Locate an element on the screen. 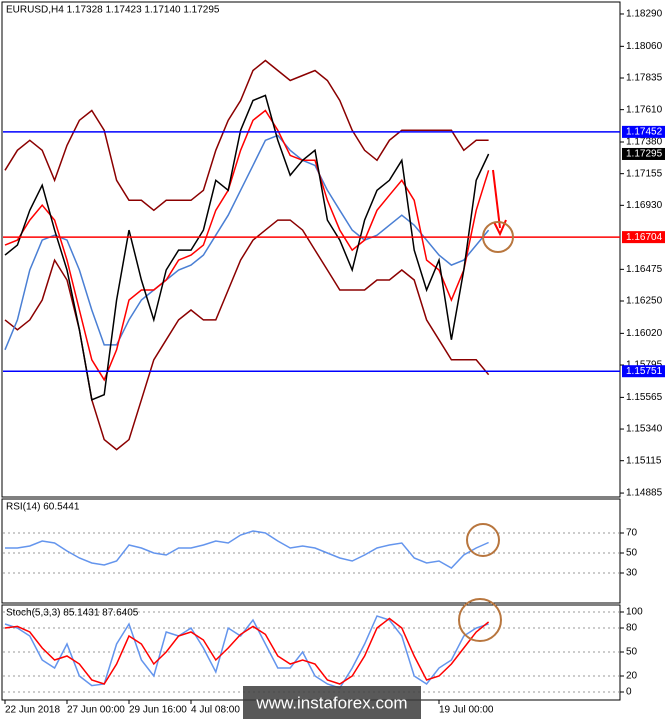 The image size is (665, 724). panel-title: Stoch(5,3,3) 85.1431 87.6405 is located at coordinates (72, 613).